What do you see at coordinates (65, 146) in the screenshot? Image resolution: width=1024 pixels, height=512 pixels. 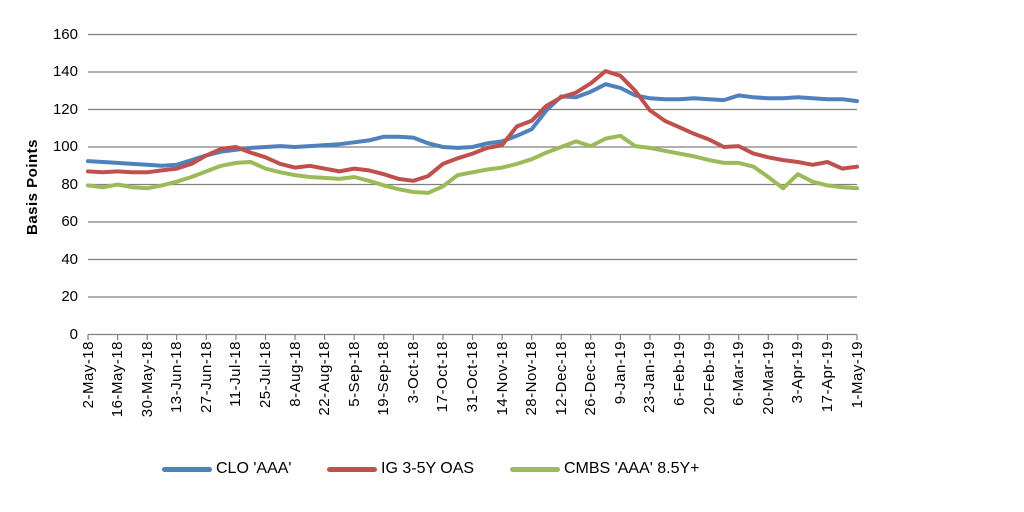 I see `y-tick-label: 100` at bounding box center [65, 146].